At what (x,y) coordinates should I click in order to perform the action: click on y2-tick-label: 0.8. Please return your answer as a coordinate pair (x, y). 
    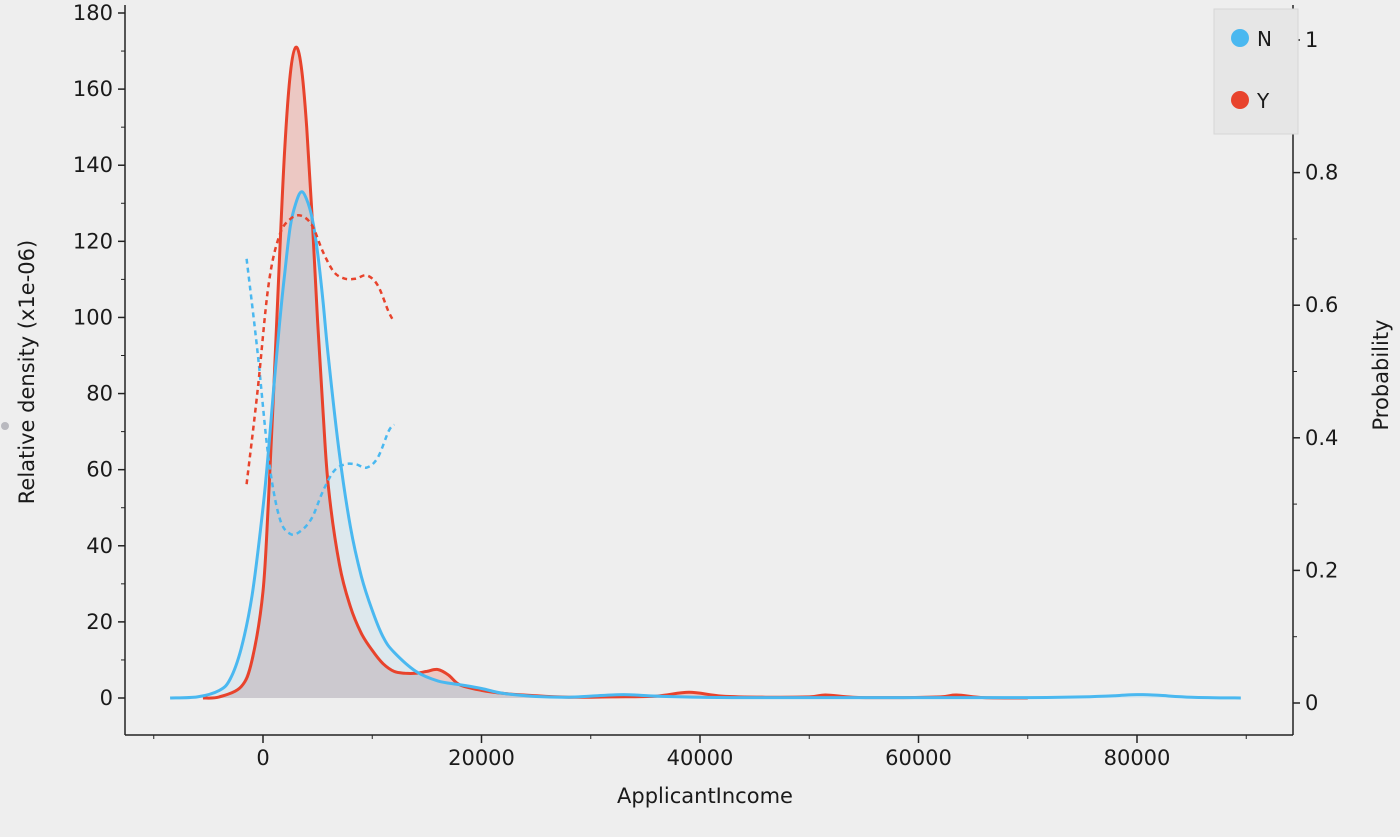
    Looking at the image, I should click on (1321, 173).